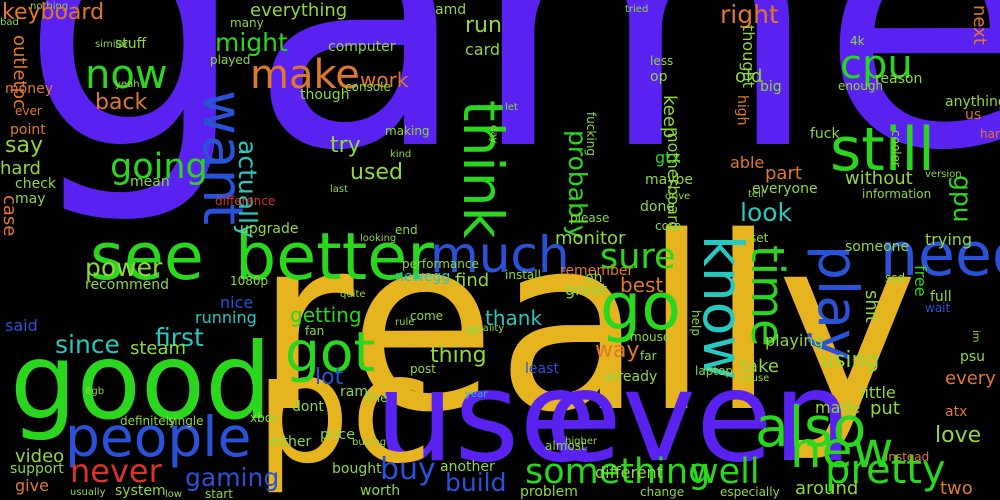 This screenshot has width=1000, height=500. What do you see at coordinates (353, 294) in the screenshot?
I see `word-quite: quite` at bounding box center [353, 294].